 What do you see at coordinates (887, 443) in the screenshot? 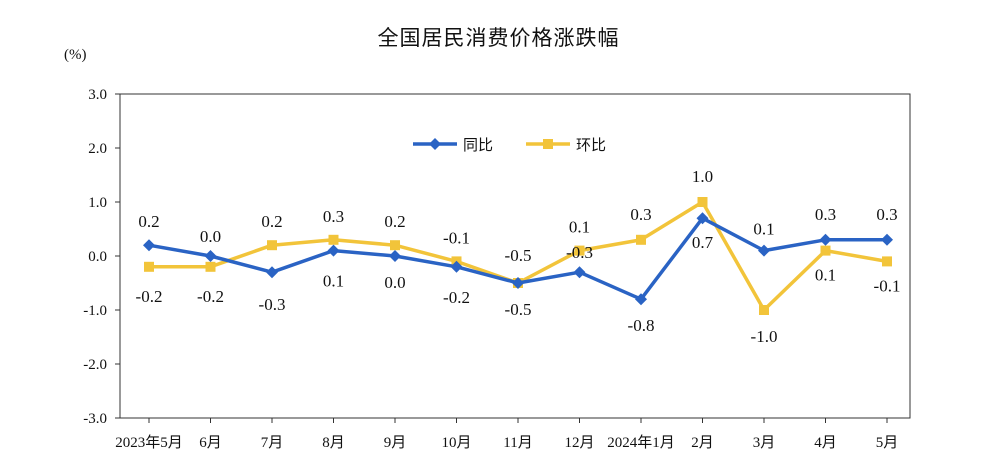
I see `x-tick-label: 5月` at bounding box center [887, 443].